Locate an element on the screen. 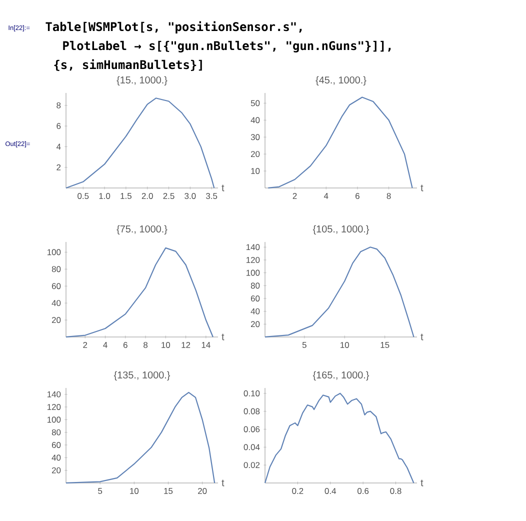  x-tick-label: 2.5 is located at coordinates (168, 196).